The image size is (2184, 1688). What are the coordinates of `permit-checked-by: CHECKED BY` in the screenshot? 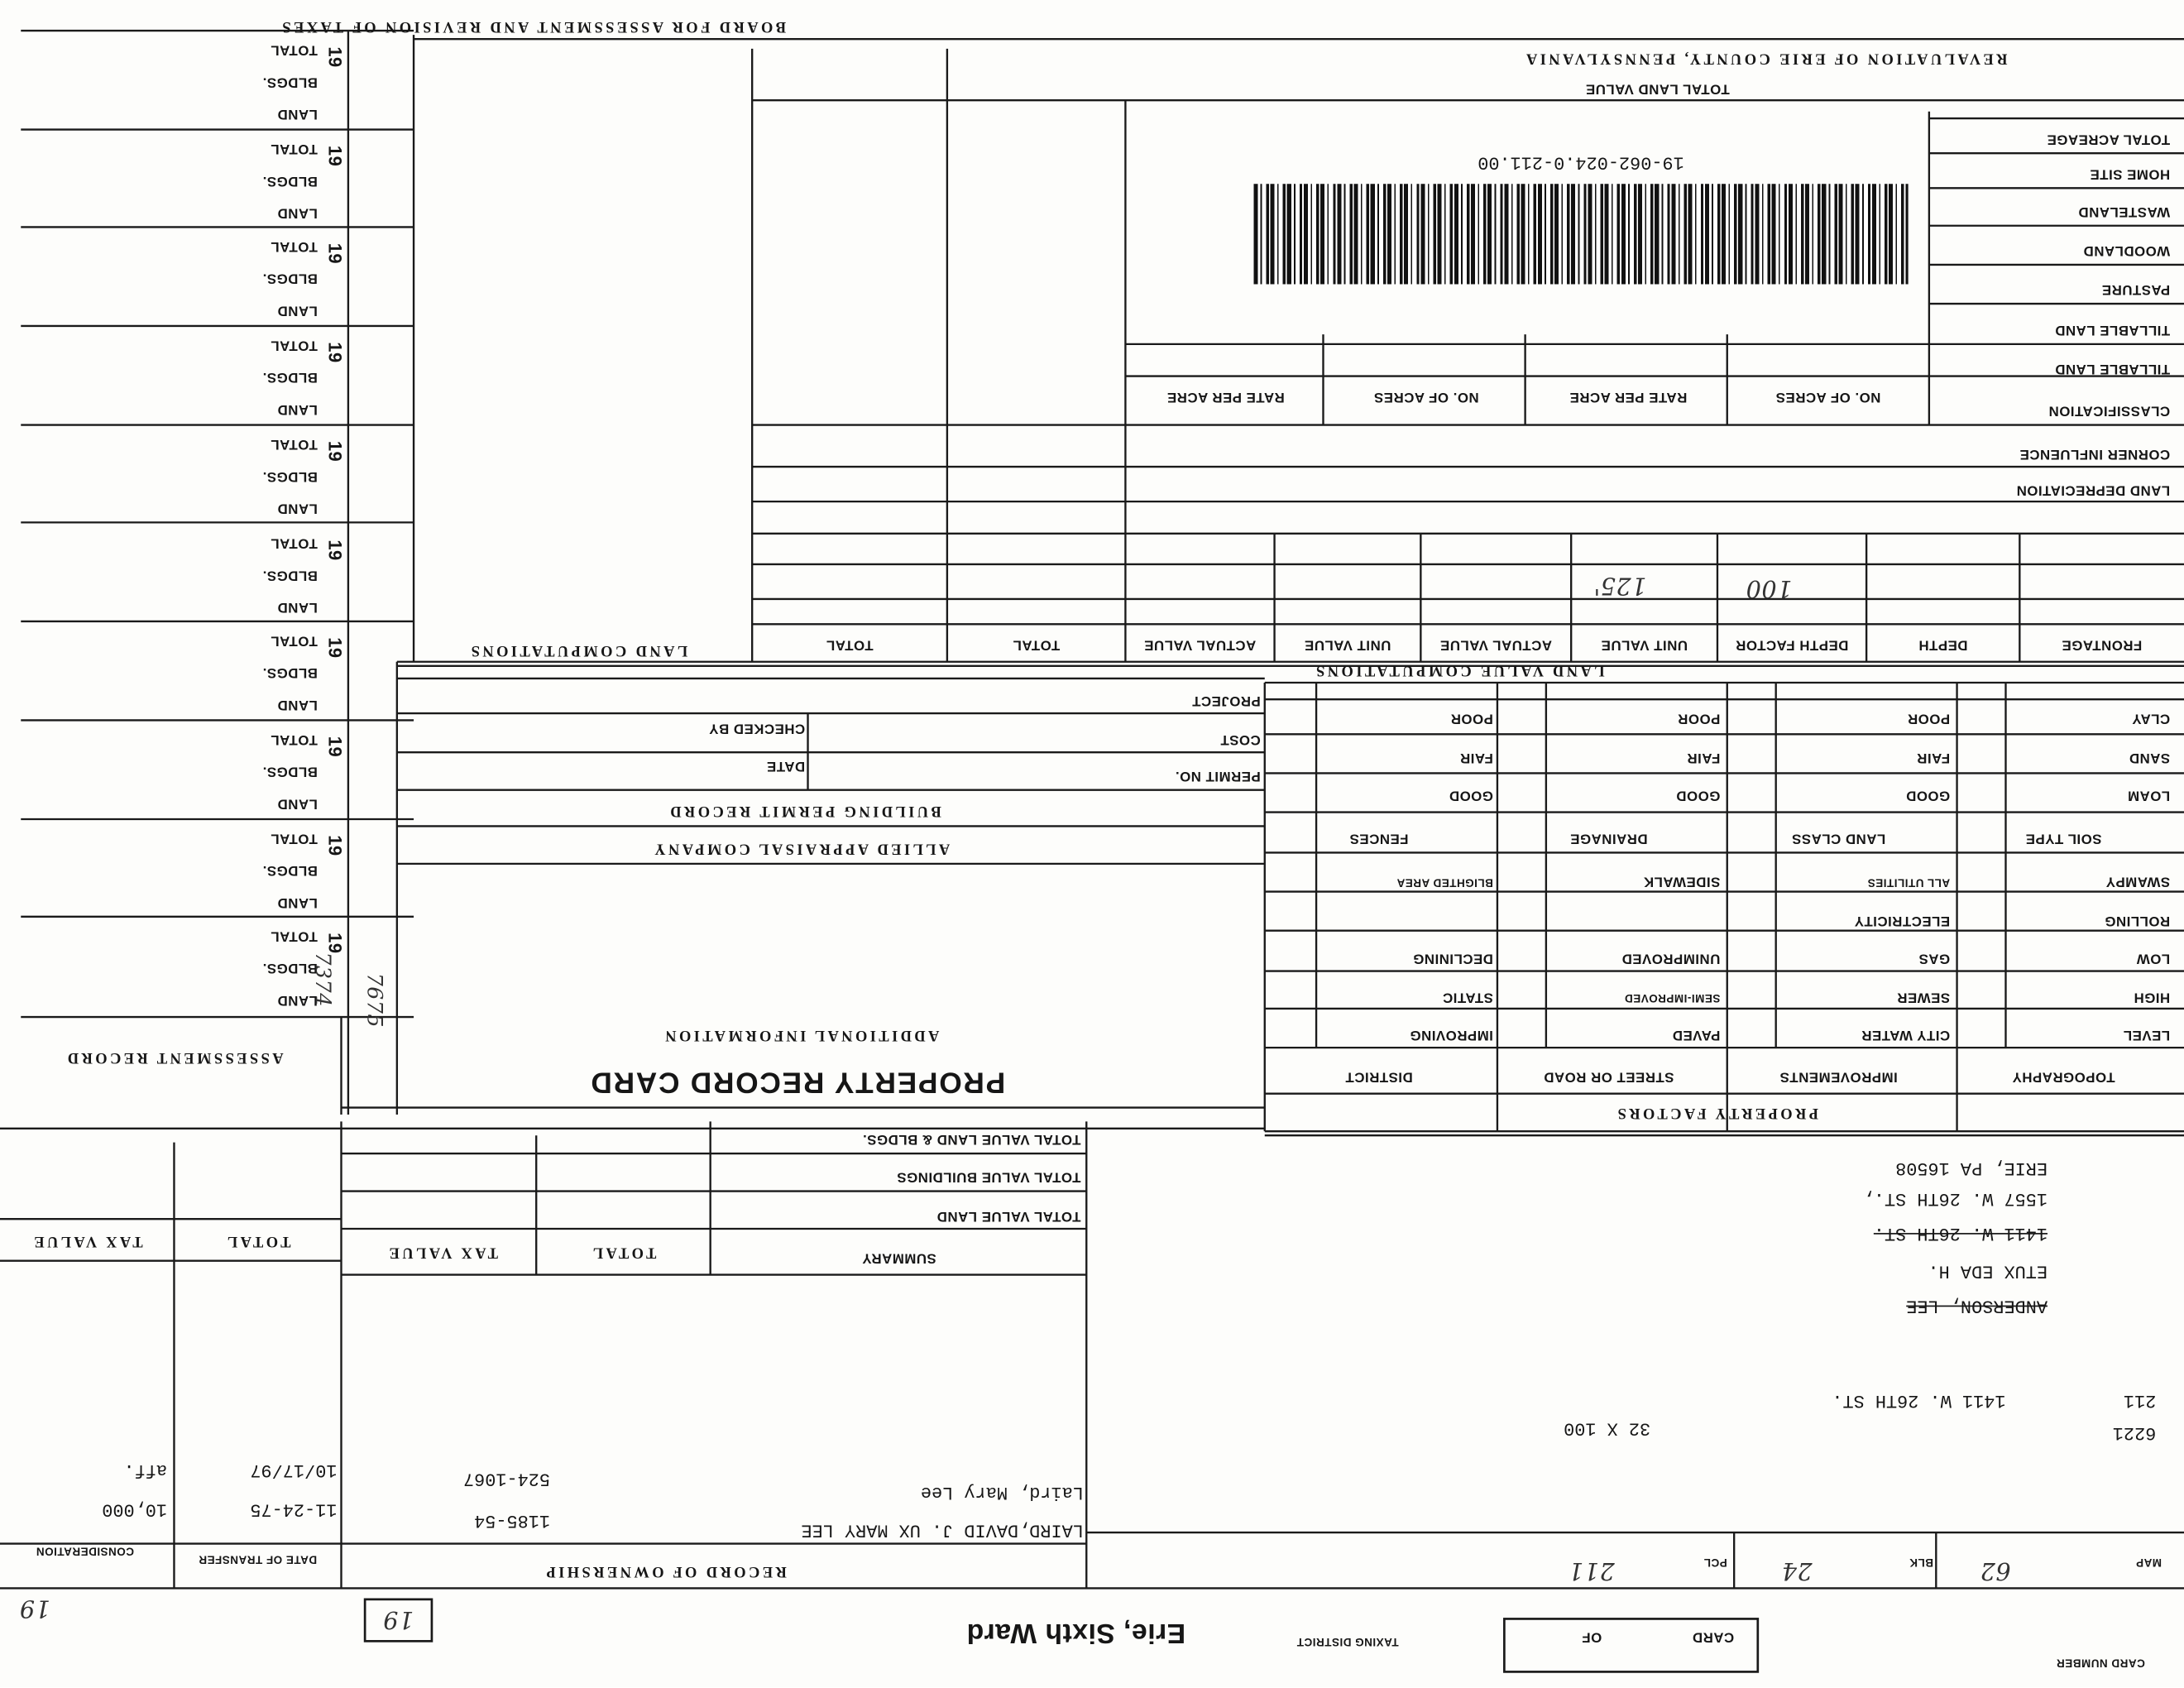 It's located at (757, 728).